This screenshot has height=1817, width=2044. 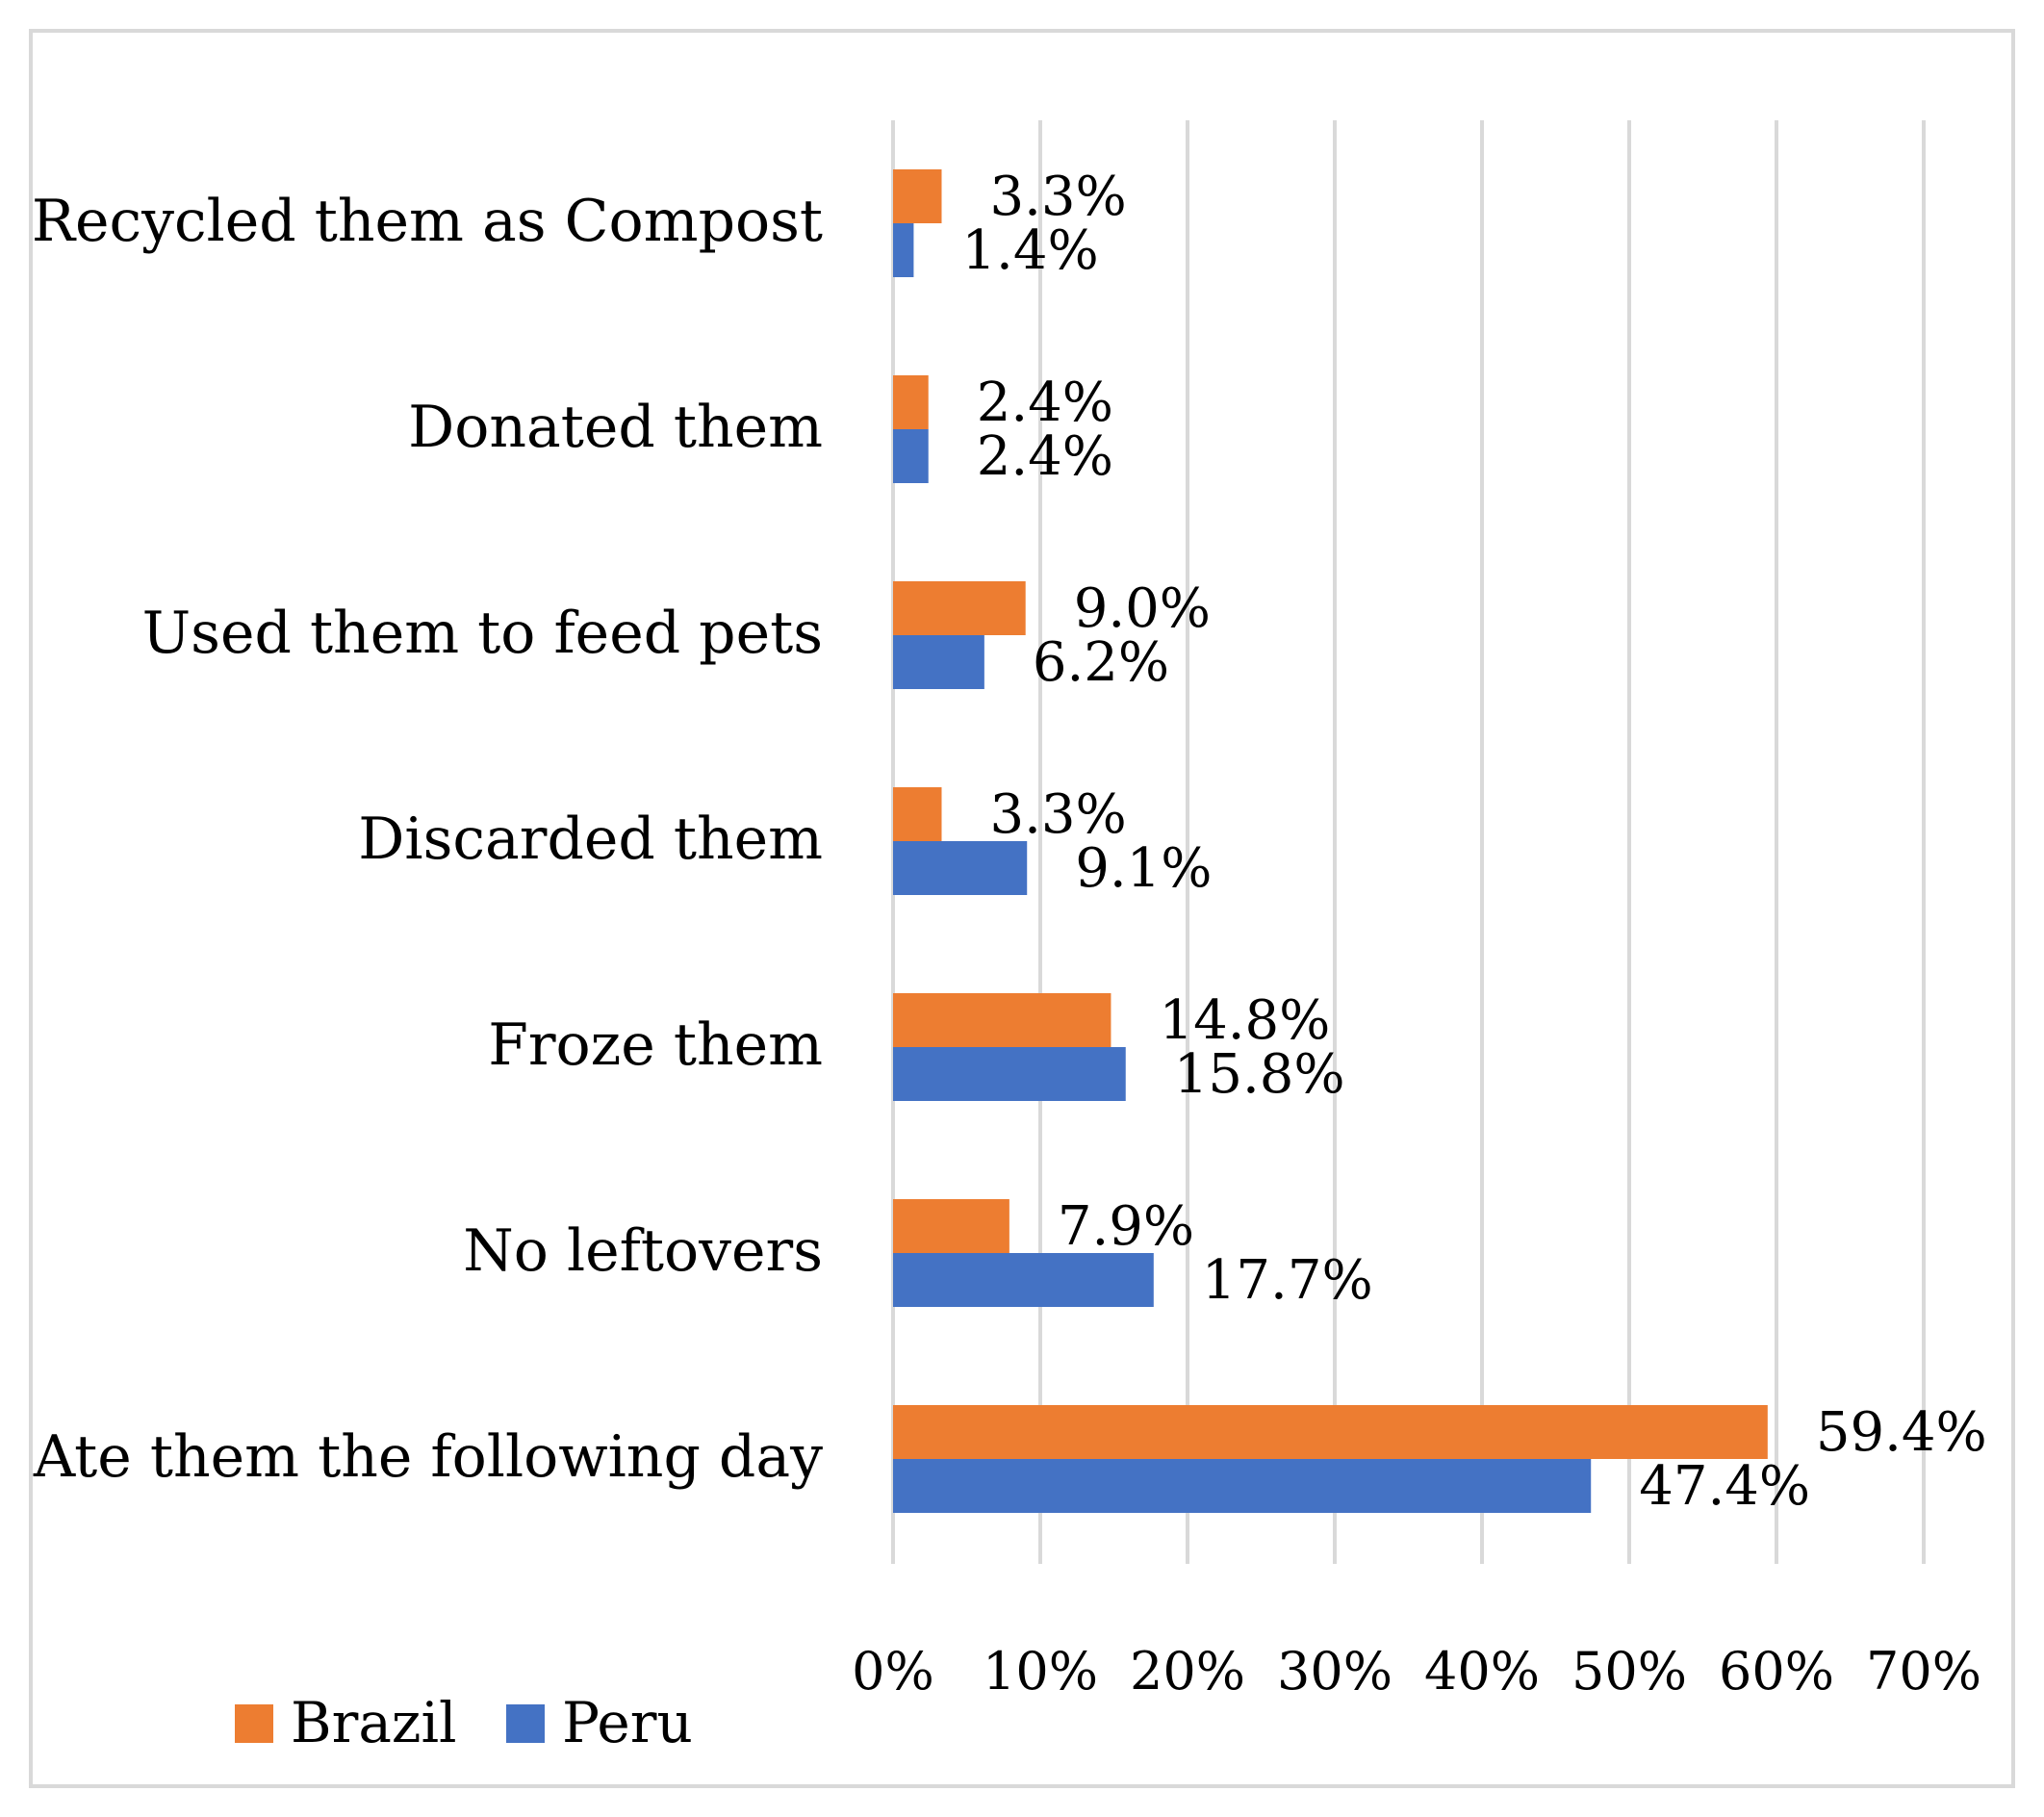 What do you see at coordinates (1776, 1671) in the screenshot?
I see `x-tick-label-60: 60%` at bounding box center [1776, 1671].